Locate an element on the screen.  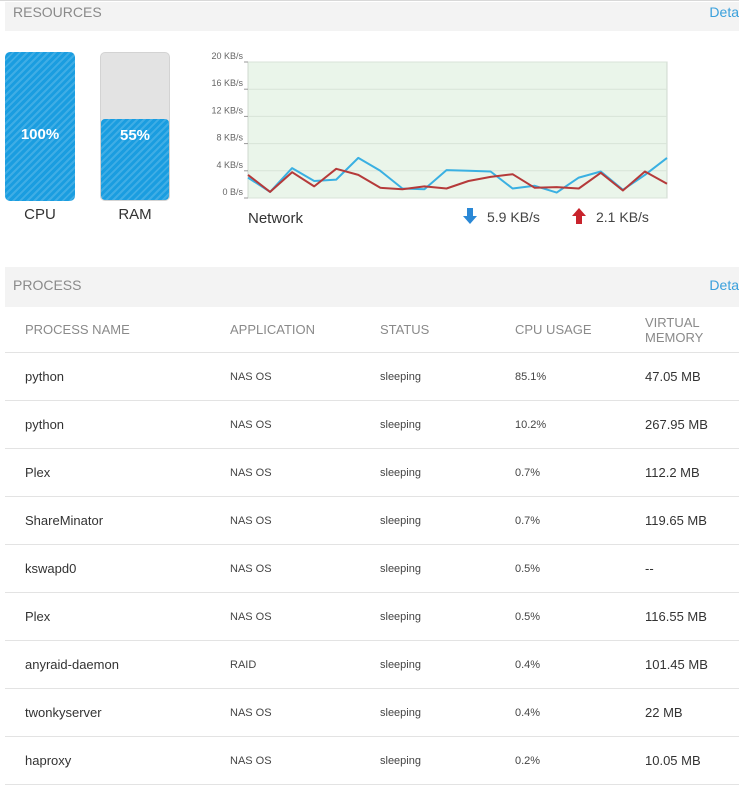
col-process-name: PROCESS NAME is located at coordinates (117, 330).